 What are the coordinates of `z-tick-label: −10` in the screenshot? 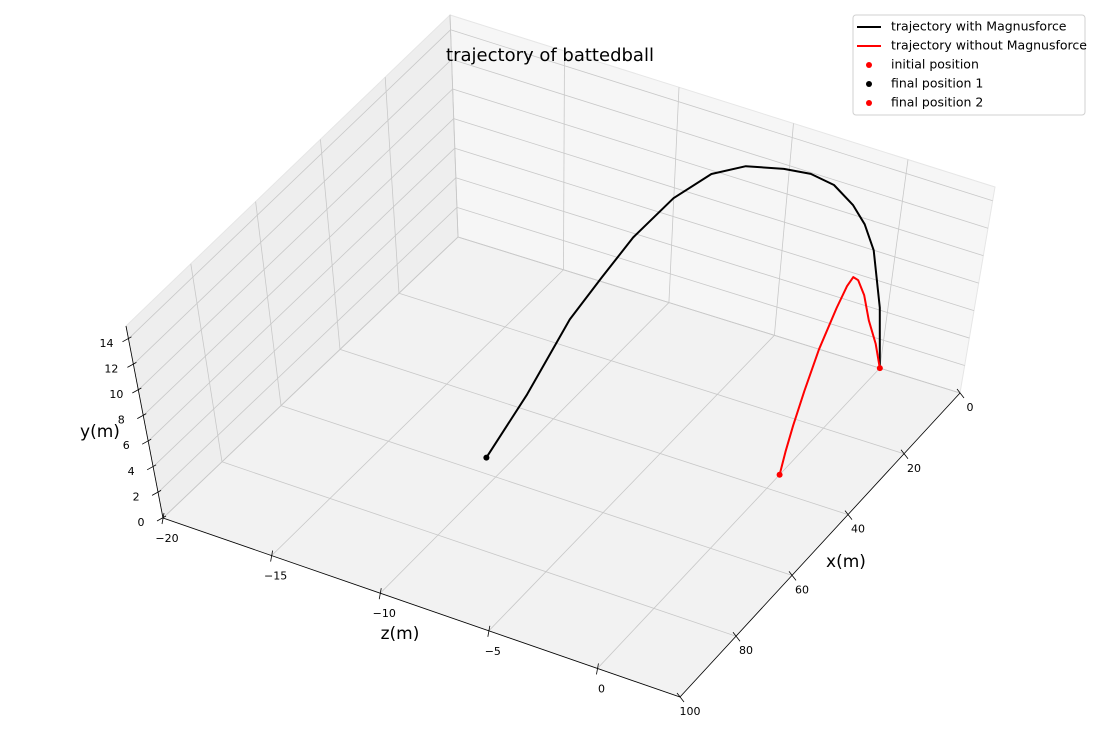 It's located at (384, 613).